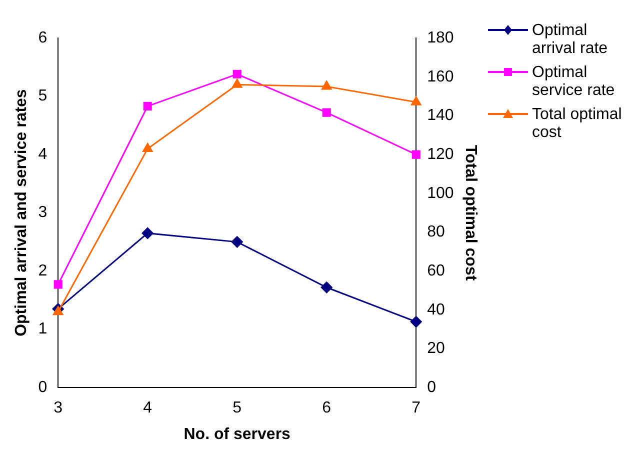 Image resolution: width=636 pixels, height=469 pixels. I want to click on y-tick-label: 2, so click(43, 271).